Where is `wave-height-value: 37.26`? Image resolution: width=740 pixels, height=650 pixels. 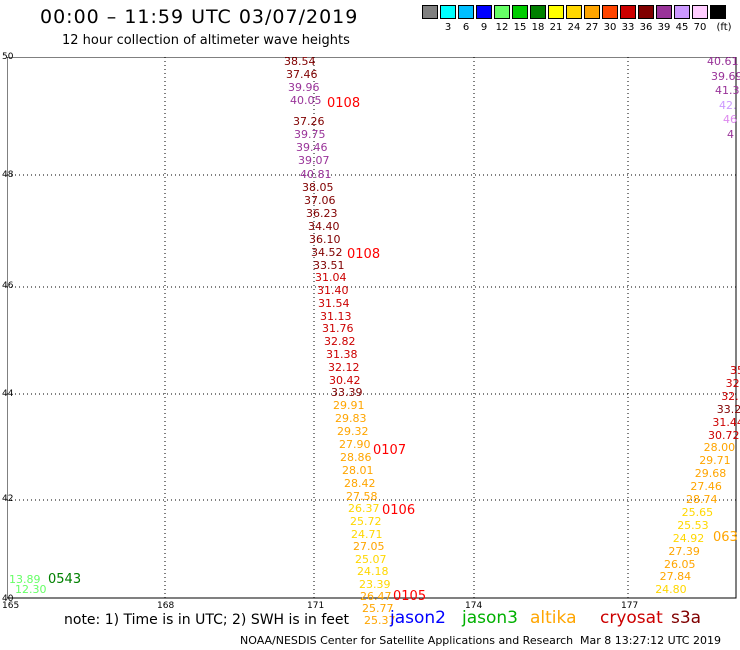
wave-height-value: 37.26 is located at coordinates (309, 121).